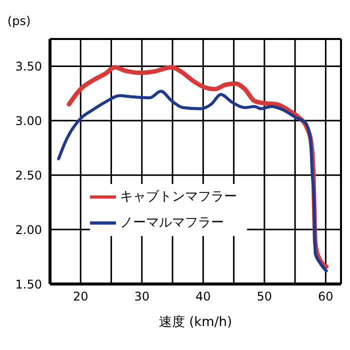 The width and height of the screenshot is (350, 350). I want to click on x-tick-label: 30, so click(142, 297).